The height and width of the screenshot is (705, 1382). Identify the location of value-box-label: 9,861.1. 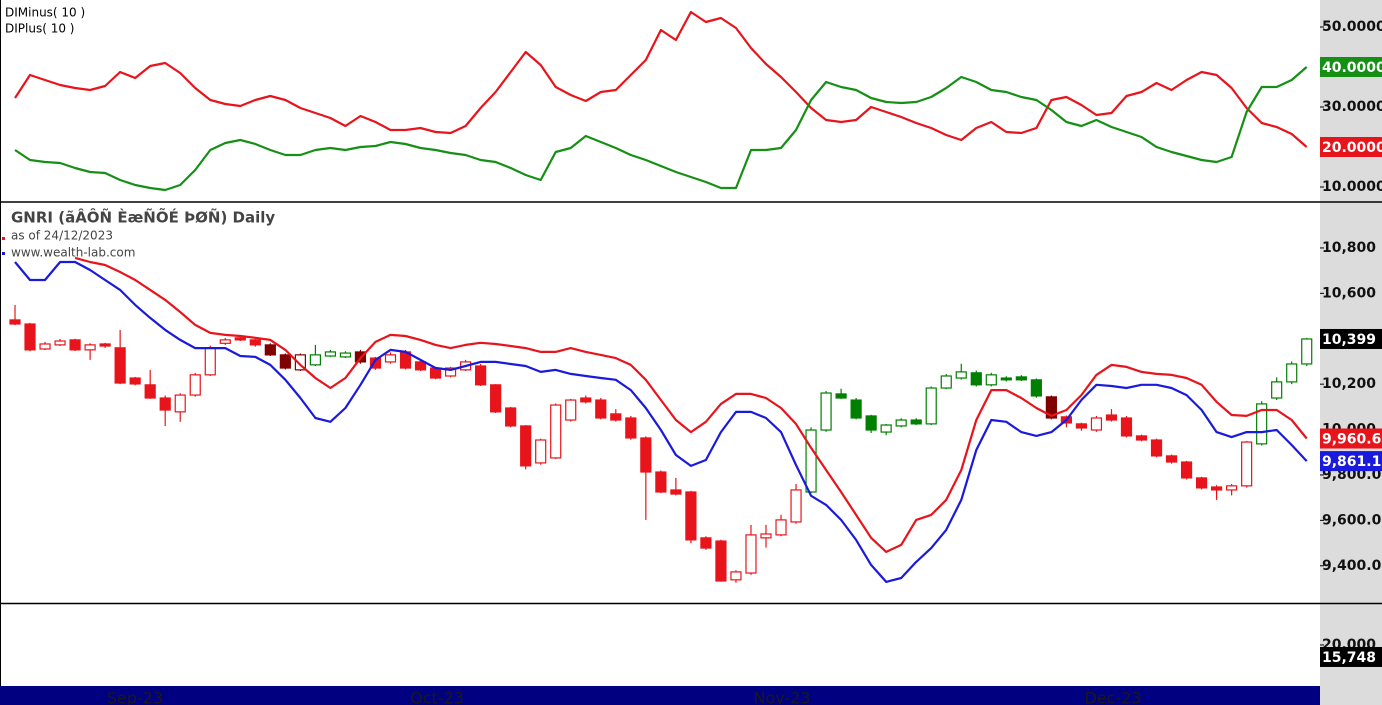
(1351, 462).